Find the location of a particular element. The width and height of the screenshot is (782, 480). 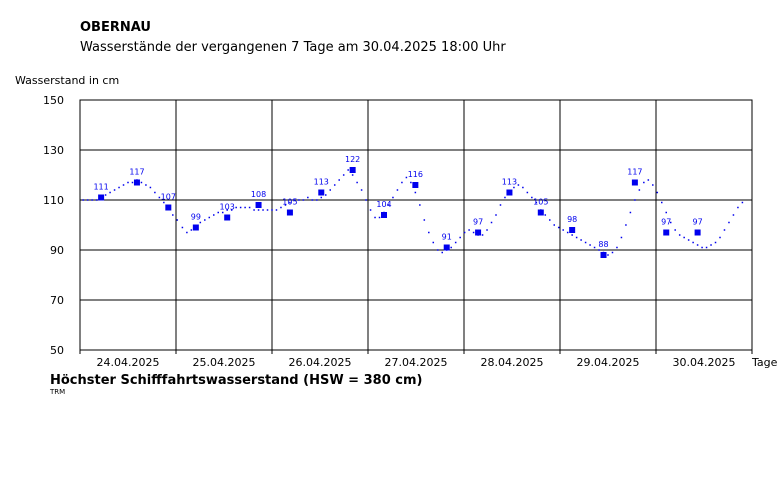

y-tick-labels: 50 70 90 110 130 150 is located at coordinates (53, 225).